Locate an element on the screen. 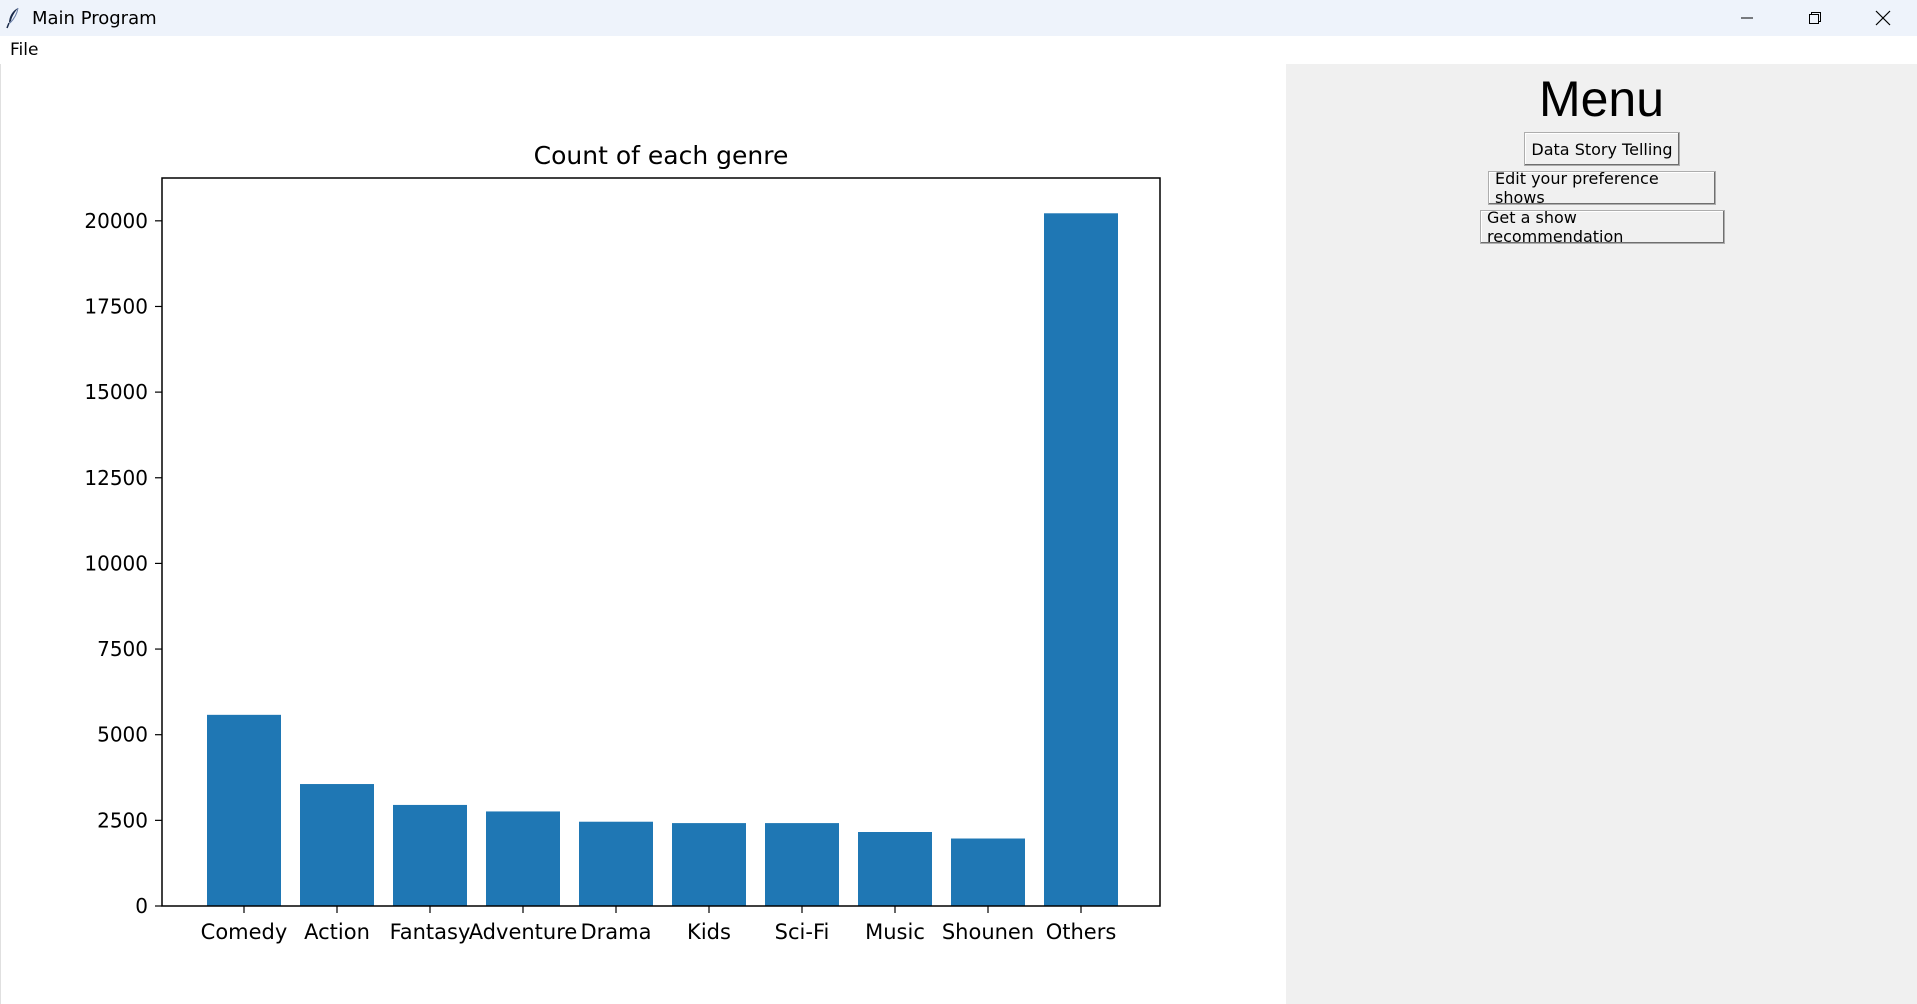  minimize-icon is located at coordinates (1747, 18).